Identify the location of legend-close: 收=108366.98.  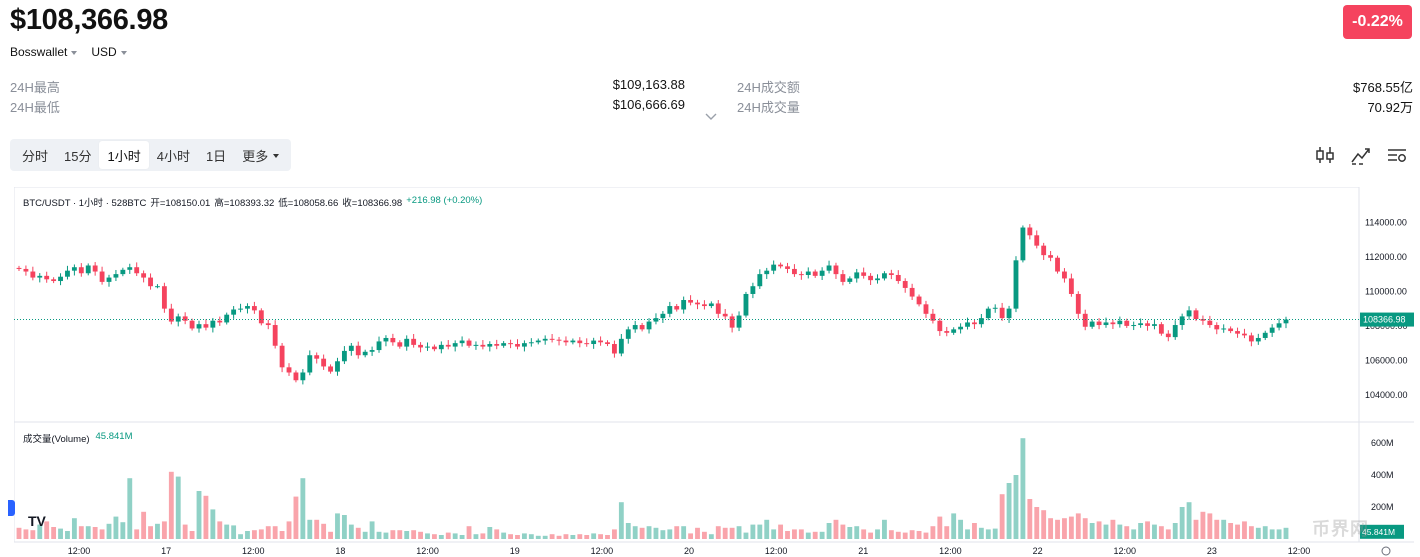
(372, 203).